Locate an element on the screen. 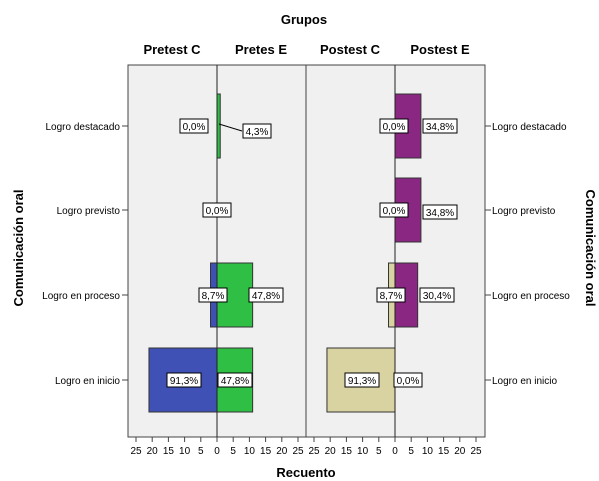  data-label-pretest-c-logro-destacado-box is located at coordinates (194, 126).